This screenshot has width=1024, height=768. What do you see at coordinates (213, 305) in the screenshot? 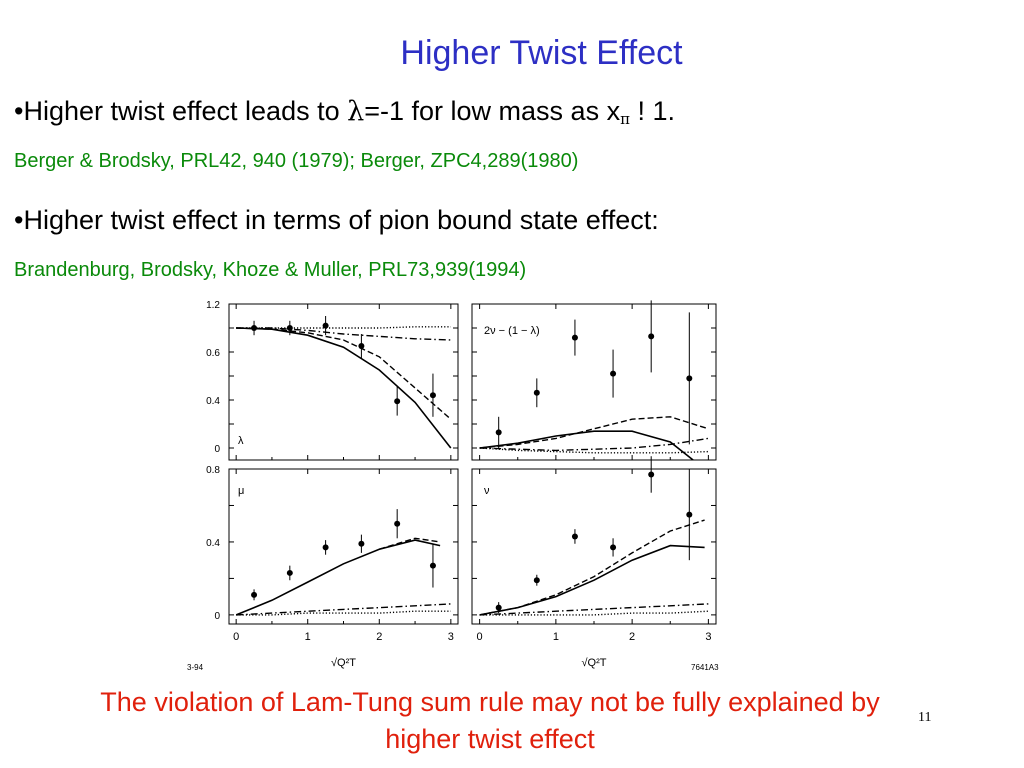
I see `y-tick-label: 1.2` at bounding box center [213, 305].